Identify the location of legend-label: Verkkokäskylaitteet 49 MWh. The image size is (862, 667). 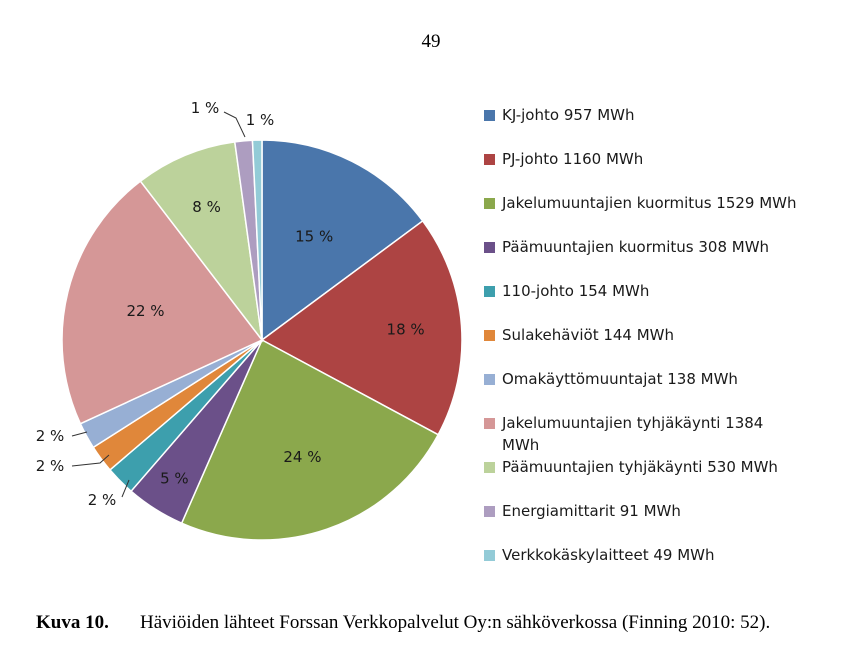
(608, 555).